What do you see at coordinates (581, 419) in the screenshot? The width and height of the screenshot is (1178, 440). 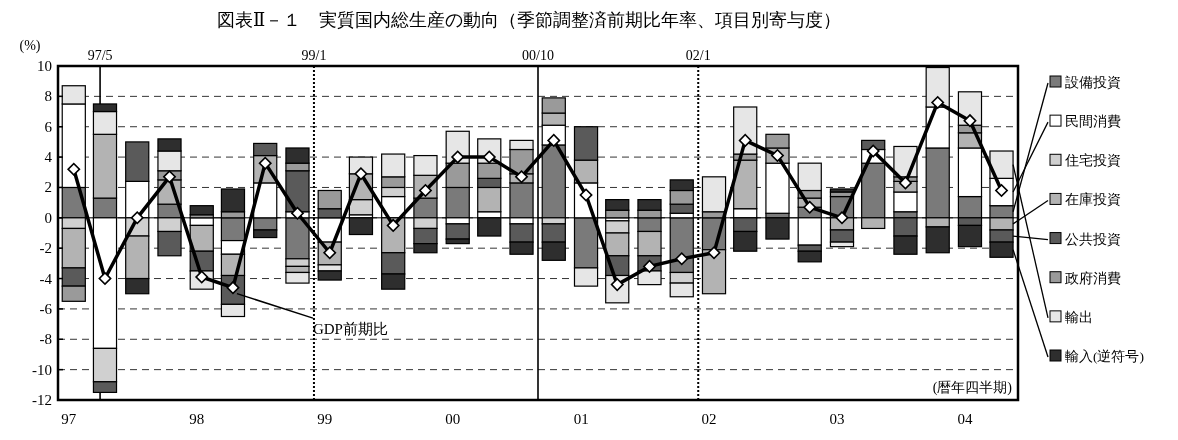 I see `x-tick-label: 01` at bounding box center [581, 419].